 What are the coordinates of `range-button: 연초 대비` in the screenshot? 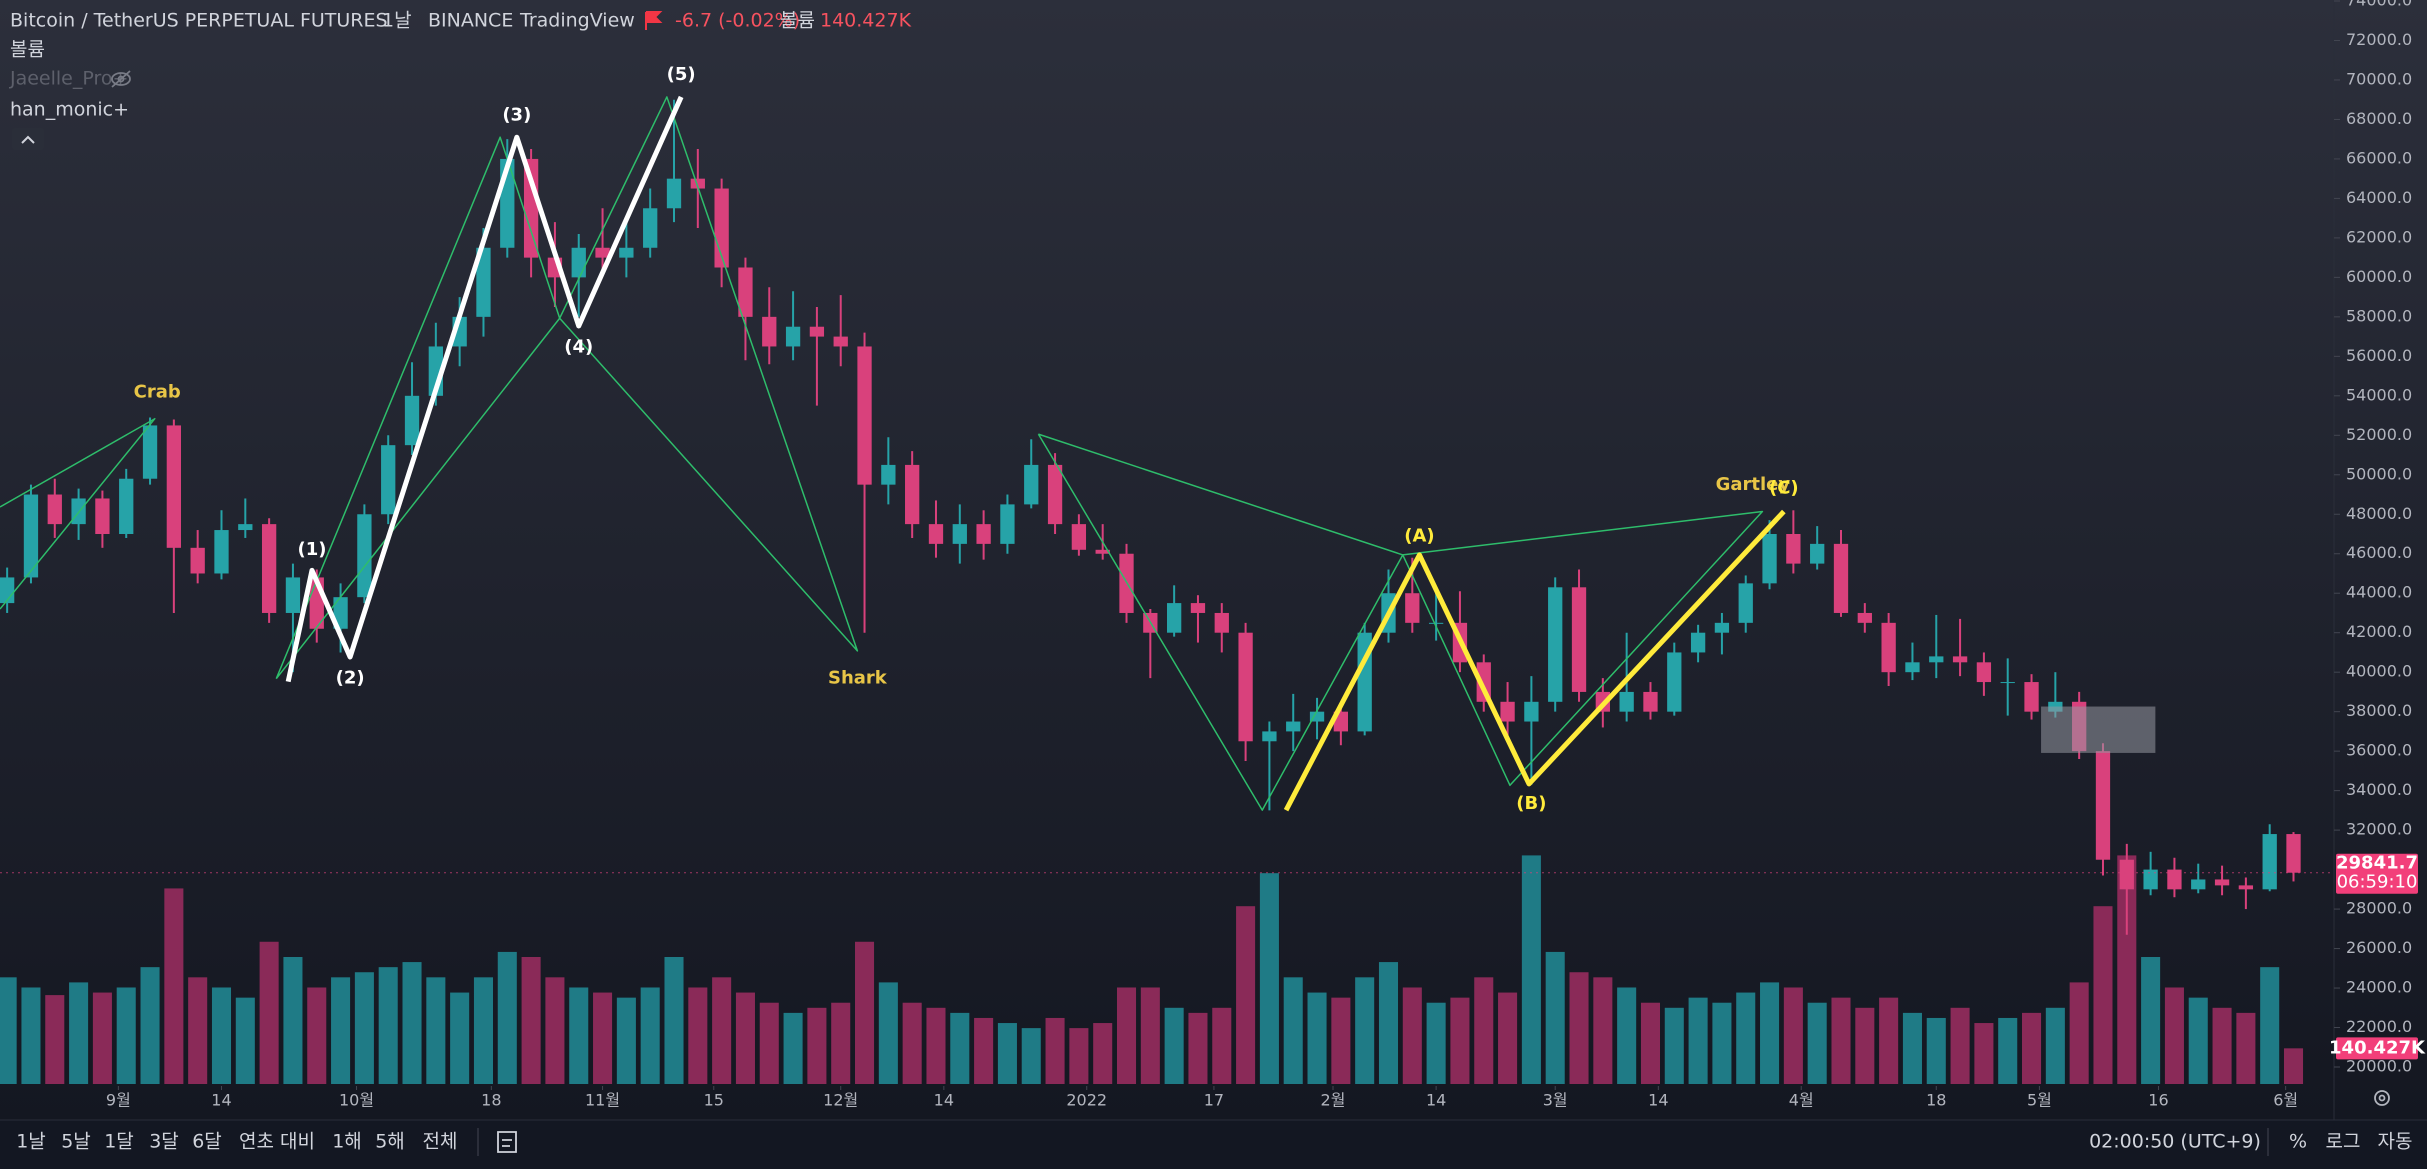 It's located at (277, 1142).